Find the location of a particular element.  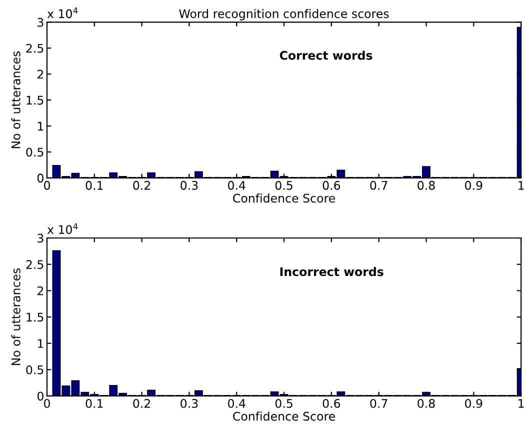

chart-title: Word recognition confidence scores is located at coordinates (284, 14).